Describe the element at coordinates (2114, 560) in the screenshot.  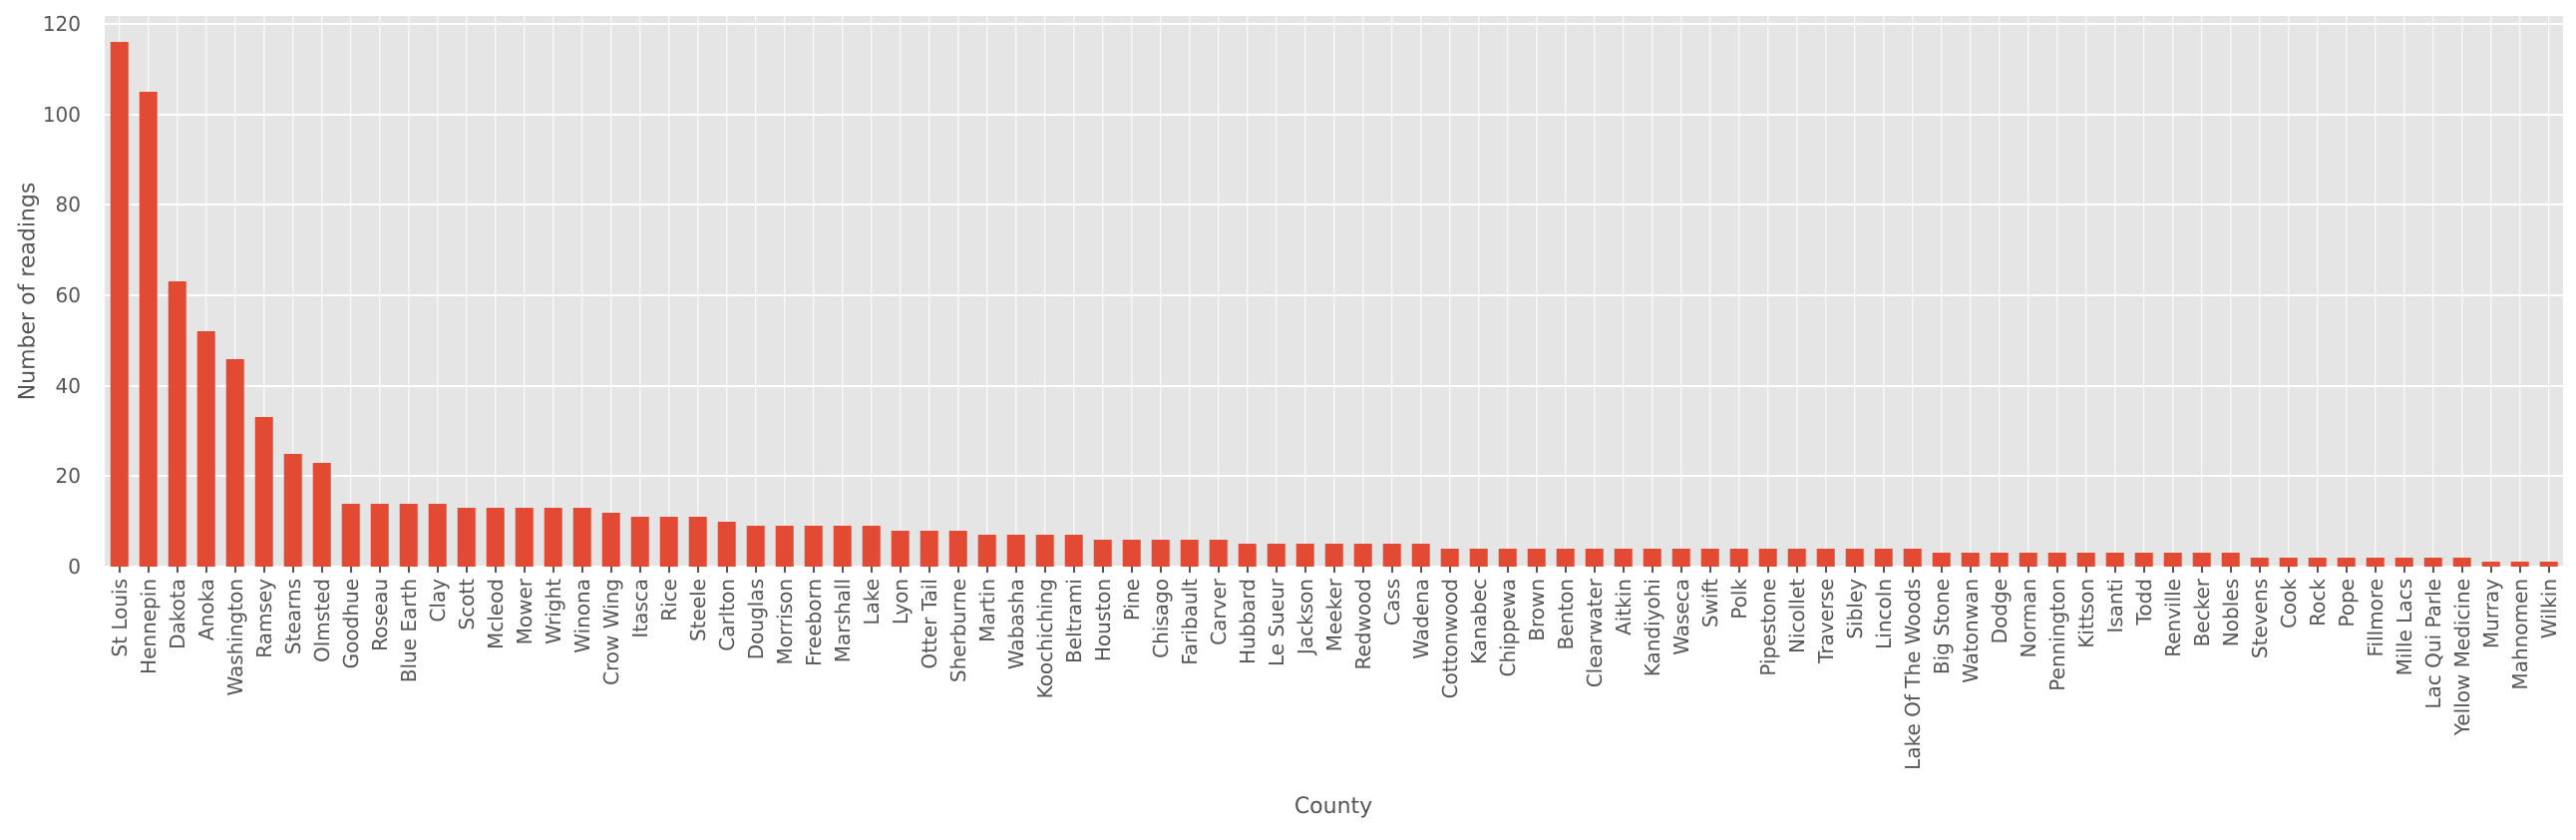
I see `bar-isanti` at that location.